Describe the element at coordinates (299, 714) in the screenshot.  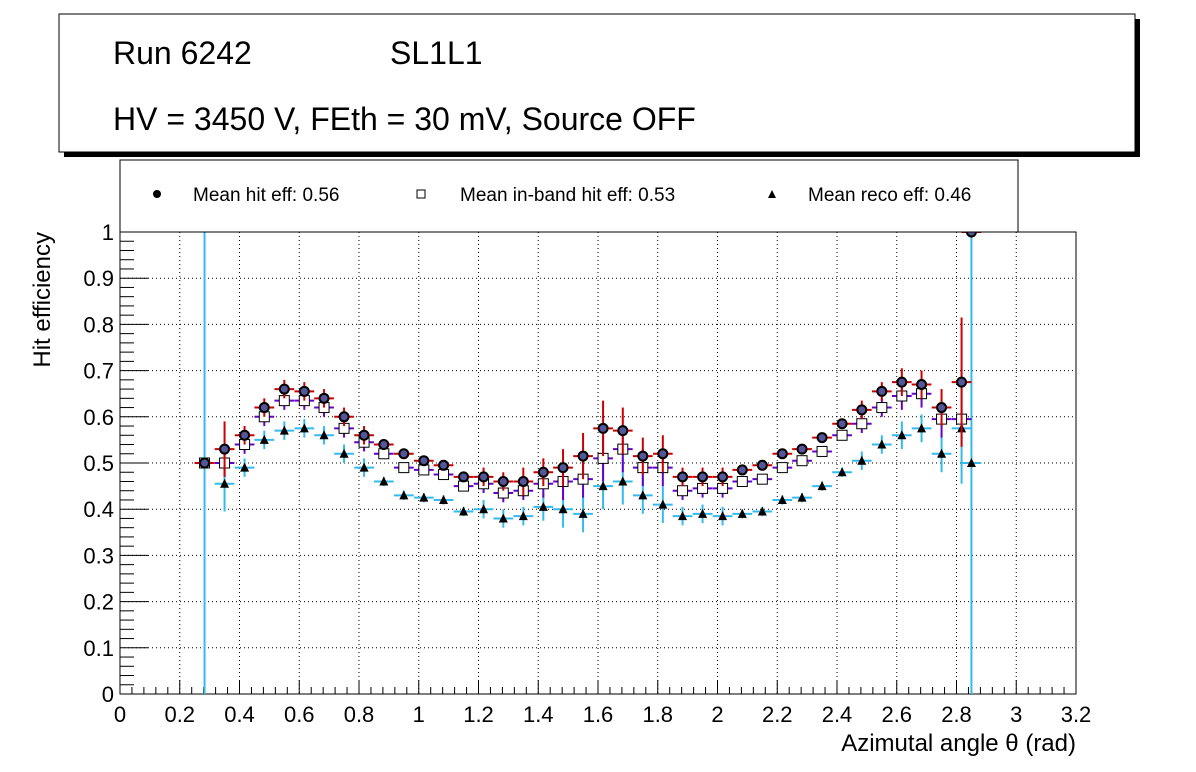
I see `x-tick-label: 0.6` at that location.